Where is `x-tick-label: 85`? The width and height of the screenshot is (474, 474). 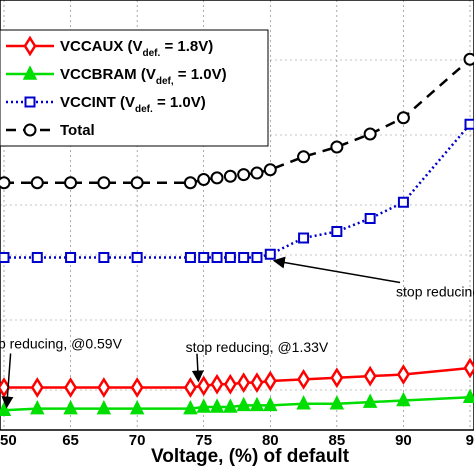 x-tick-label: 85 is located at coordinates (337, 440).